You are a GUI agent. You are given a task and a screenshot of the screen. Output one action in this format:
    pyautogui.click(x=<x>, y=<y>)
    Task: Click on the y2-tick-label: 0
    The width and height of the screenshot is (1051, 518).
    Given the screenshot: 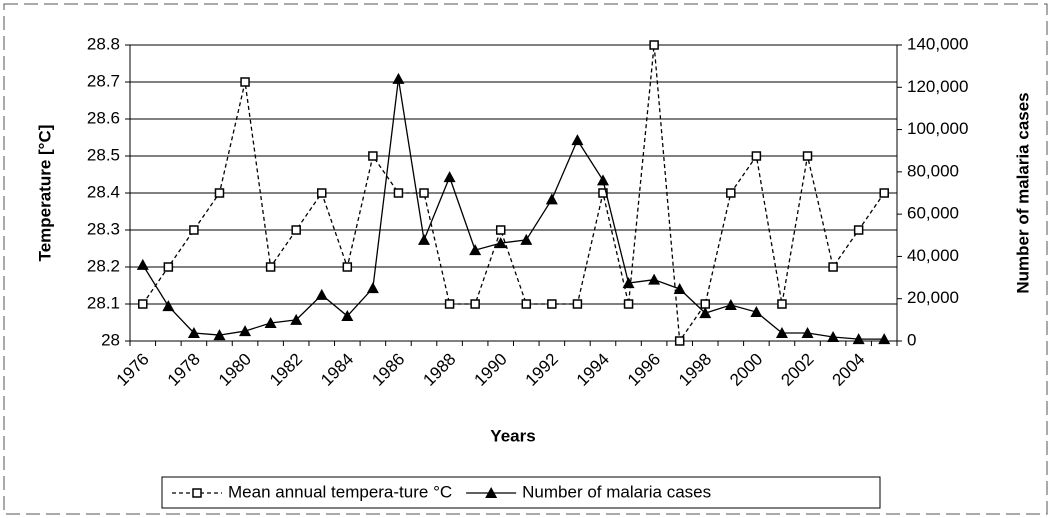 What is the action you would take?
    pyautogui.click(x=911, y=339)
    